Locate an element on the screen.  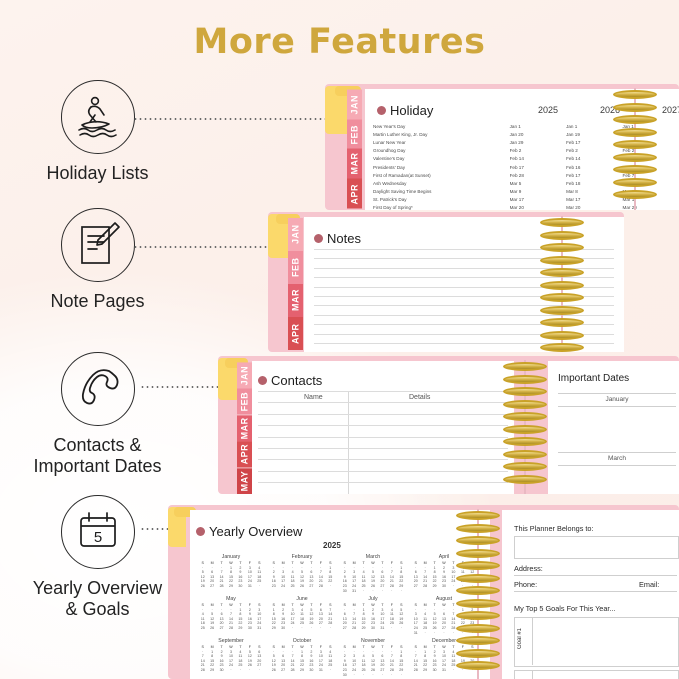
month-tab-strip-notes: JAN FEB MAR APR is located at coordinates (295, 284).